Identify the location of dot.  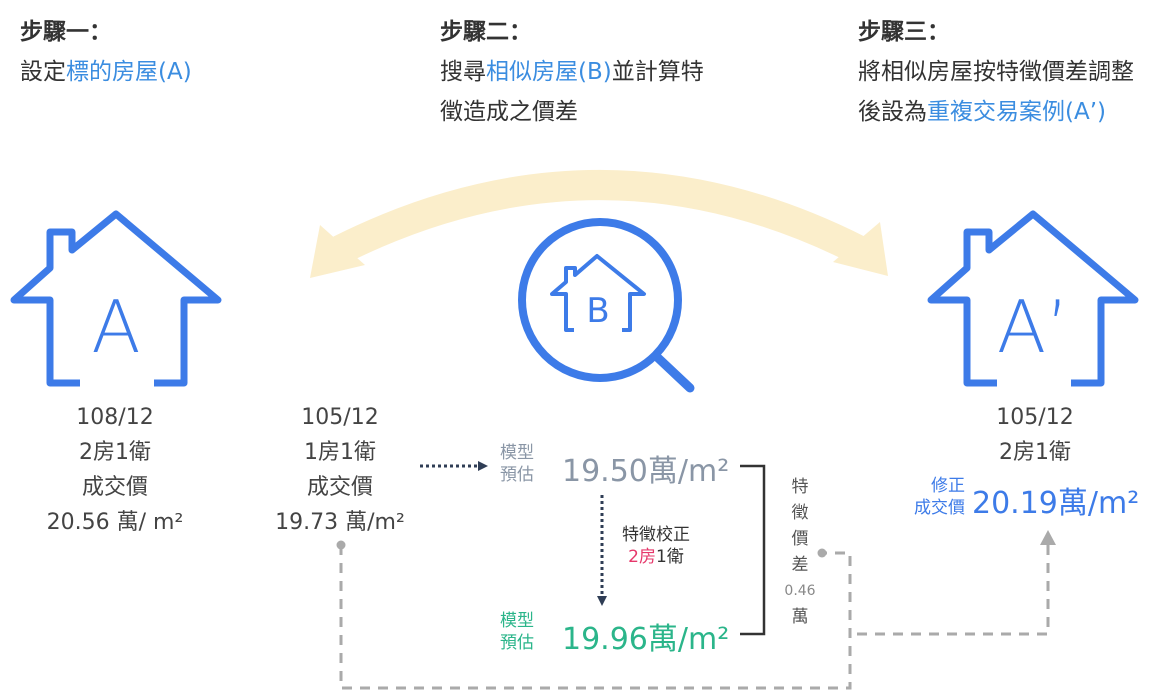
(822, 553).